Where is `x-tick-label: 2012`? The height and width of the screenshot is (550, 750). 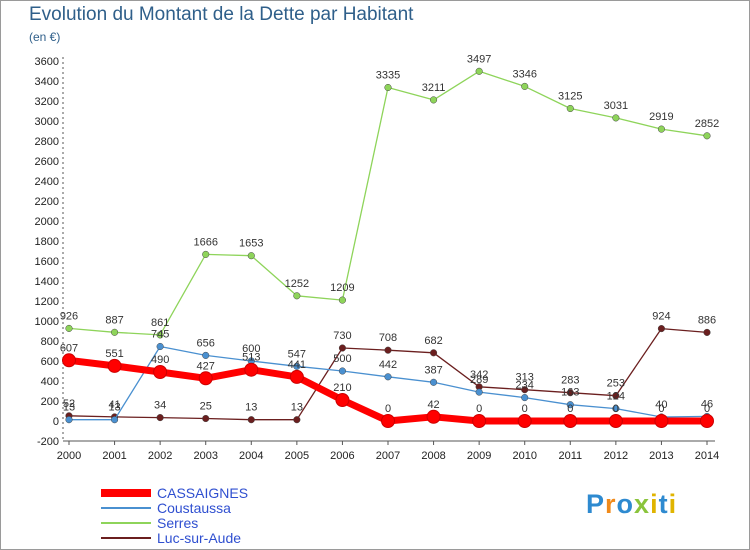
x-tick-label: 2012 is located at coordinates (616, 456).